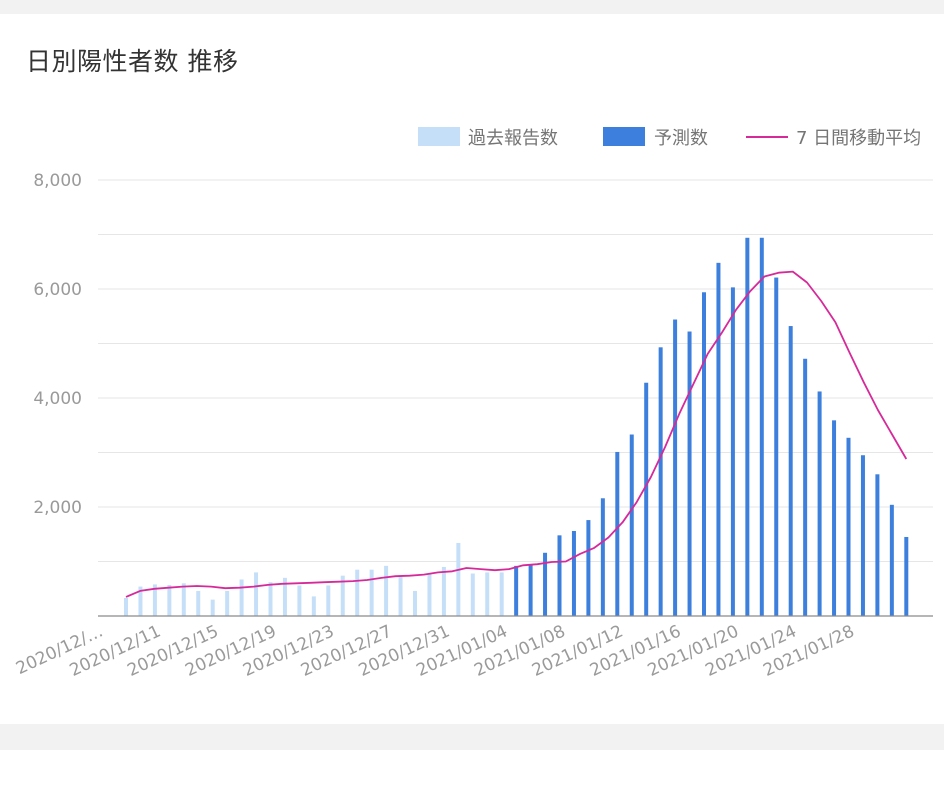 The image size is (944, 790). I want to click on y-tick-label: 4,000, so click(57, 399).